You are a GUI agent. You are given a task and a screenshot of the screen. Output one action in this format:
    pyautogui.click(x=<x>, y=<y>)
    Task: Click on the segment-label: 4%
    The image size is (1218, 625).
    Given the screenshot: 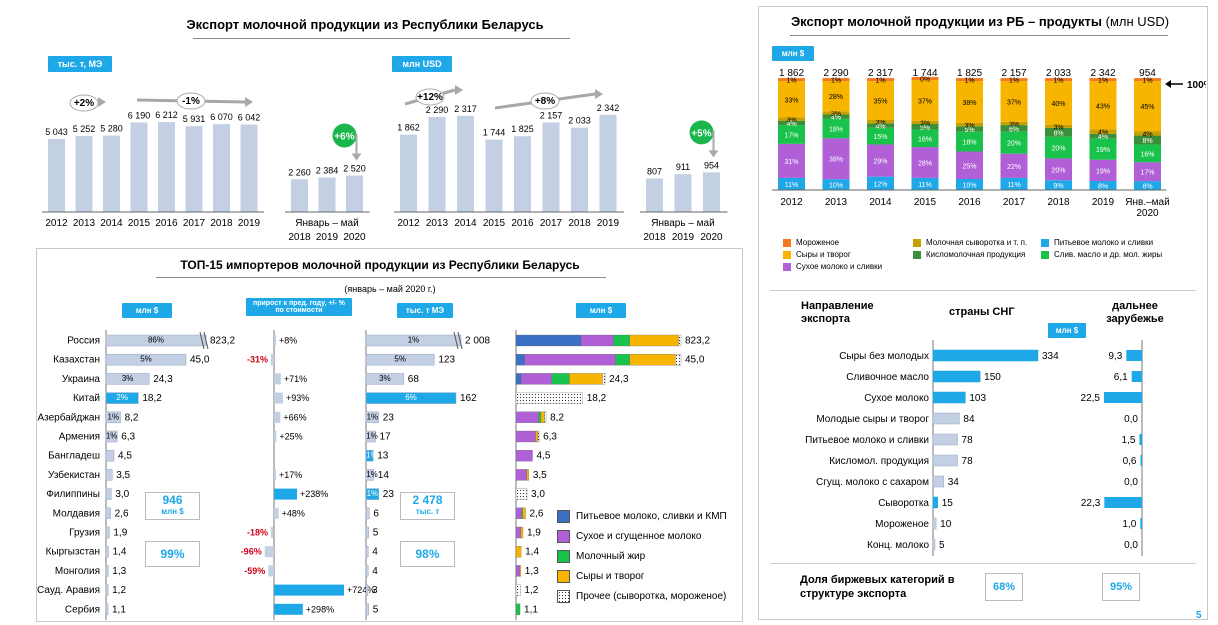 What is the action you would take?
    pyautogui.click(x=1103, y=133)
    